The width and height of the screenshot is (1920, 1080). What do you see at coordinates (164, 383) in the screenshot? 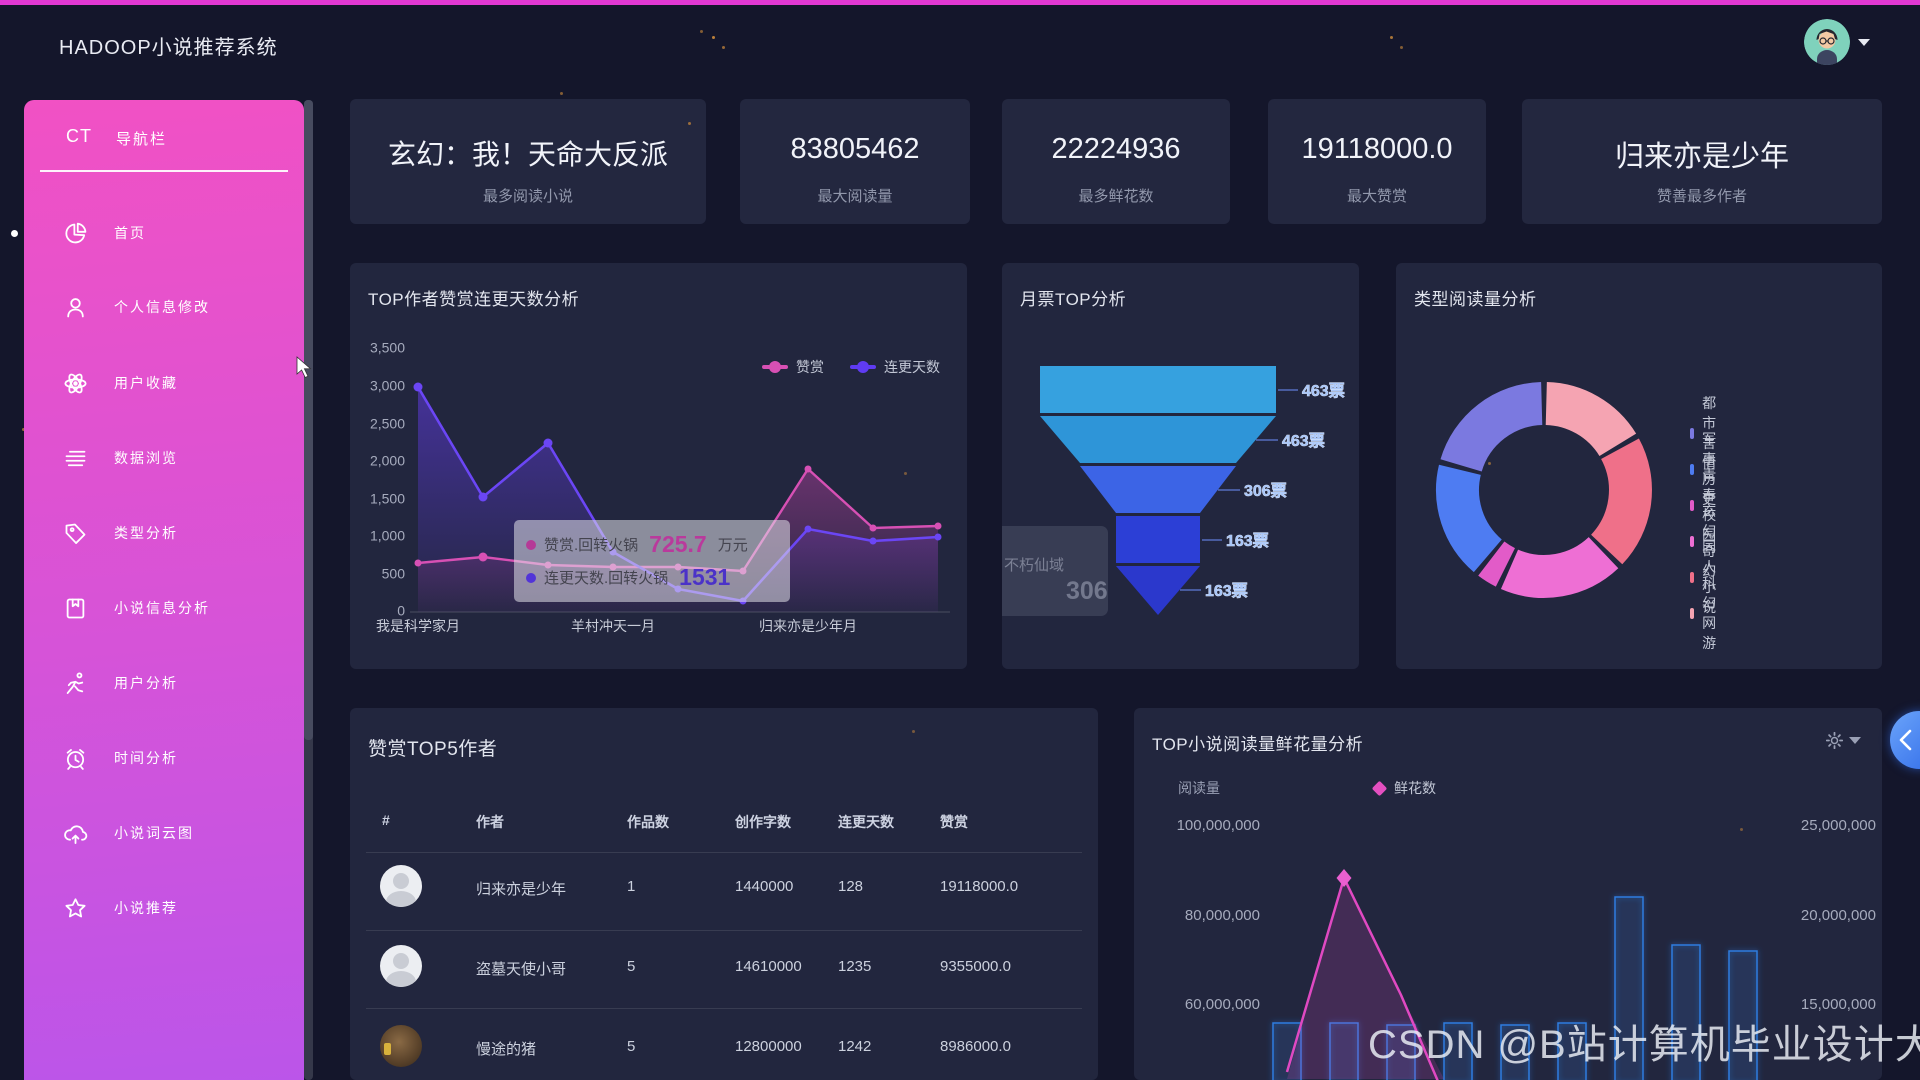
I see `sidebar-item-favorites: 用户收藏` at bounding box center [164, 383].